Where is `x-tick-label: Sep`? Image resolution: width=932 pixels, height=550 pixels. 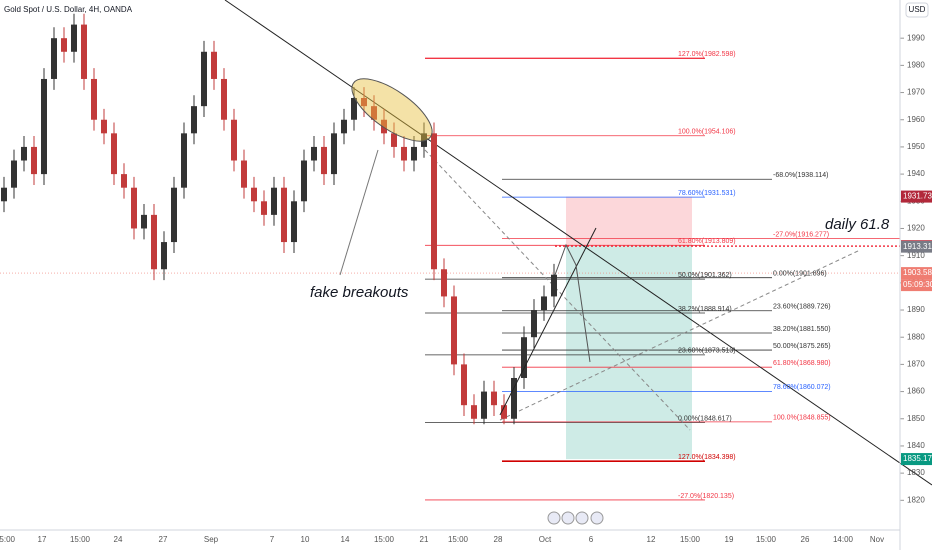
x-tick-label: Sep is located at coordinates (211, 539).